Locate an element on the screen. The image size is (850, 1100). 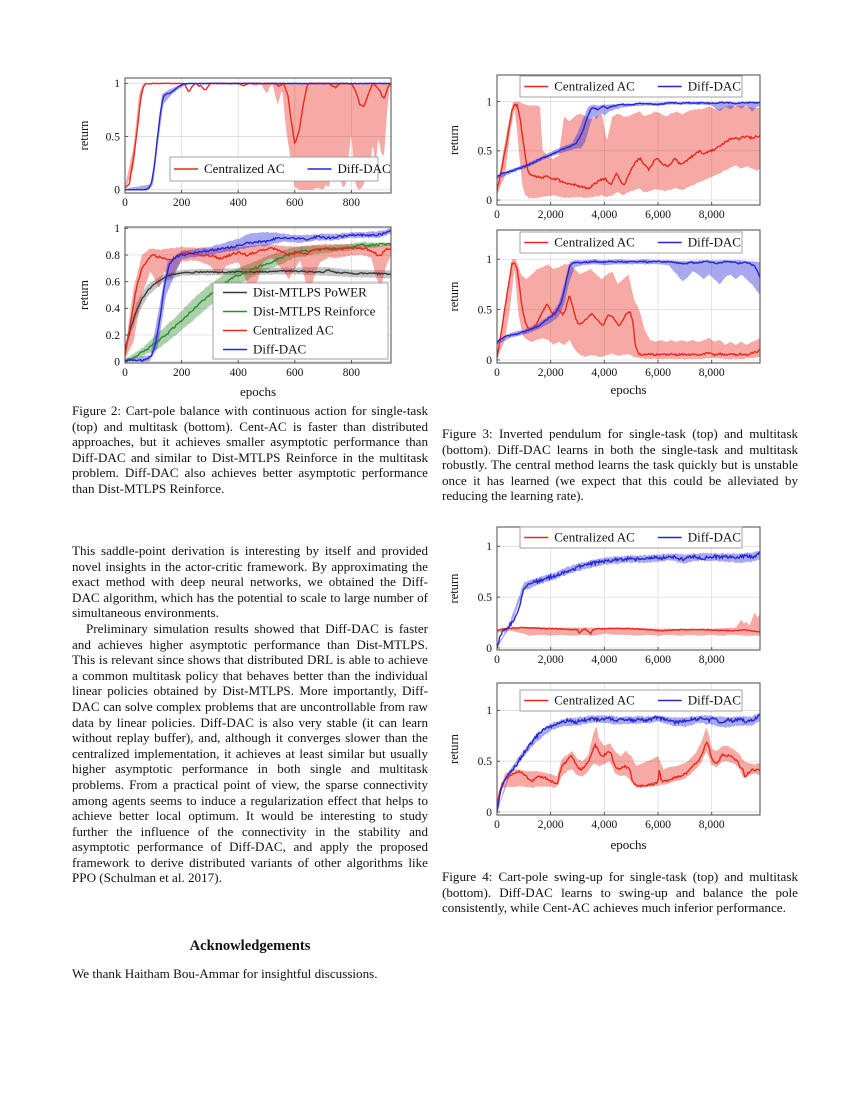
svg-text: 0.4 is located at coordinates (113, 309).